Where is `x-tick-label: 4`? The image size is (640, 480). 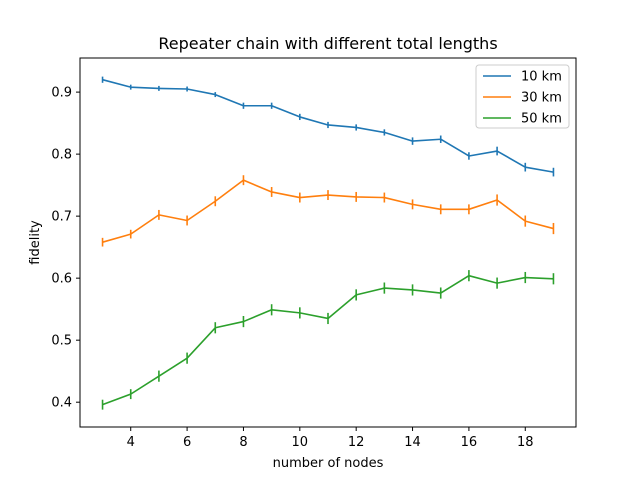 x-tick-label: 4 is located at coordinates (131, 442).